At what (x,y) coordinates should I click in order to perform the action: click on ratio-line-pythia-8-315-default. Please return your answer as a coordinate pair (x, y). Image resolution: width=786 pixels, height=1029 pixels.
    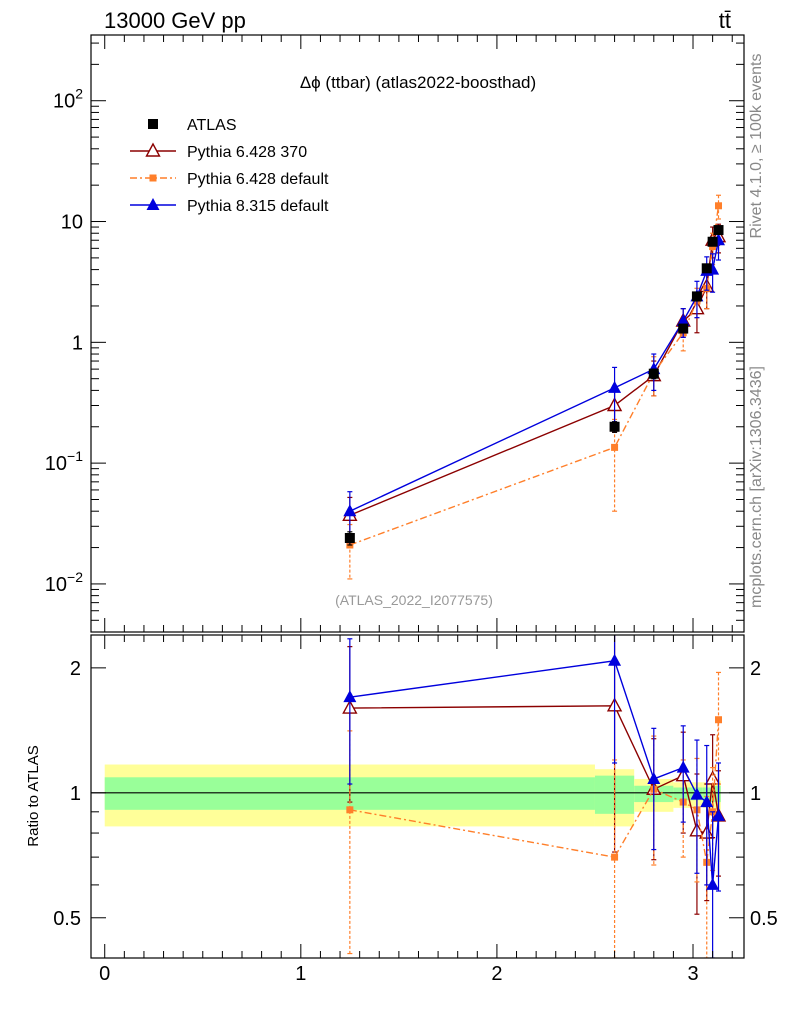
    Looking at the image, I should click on (534, 772).